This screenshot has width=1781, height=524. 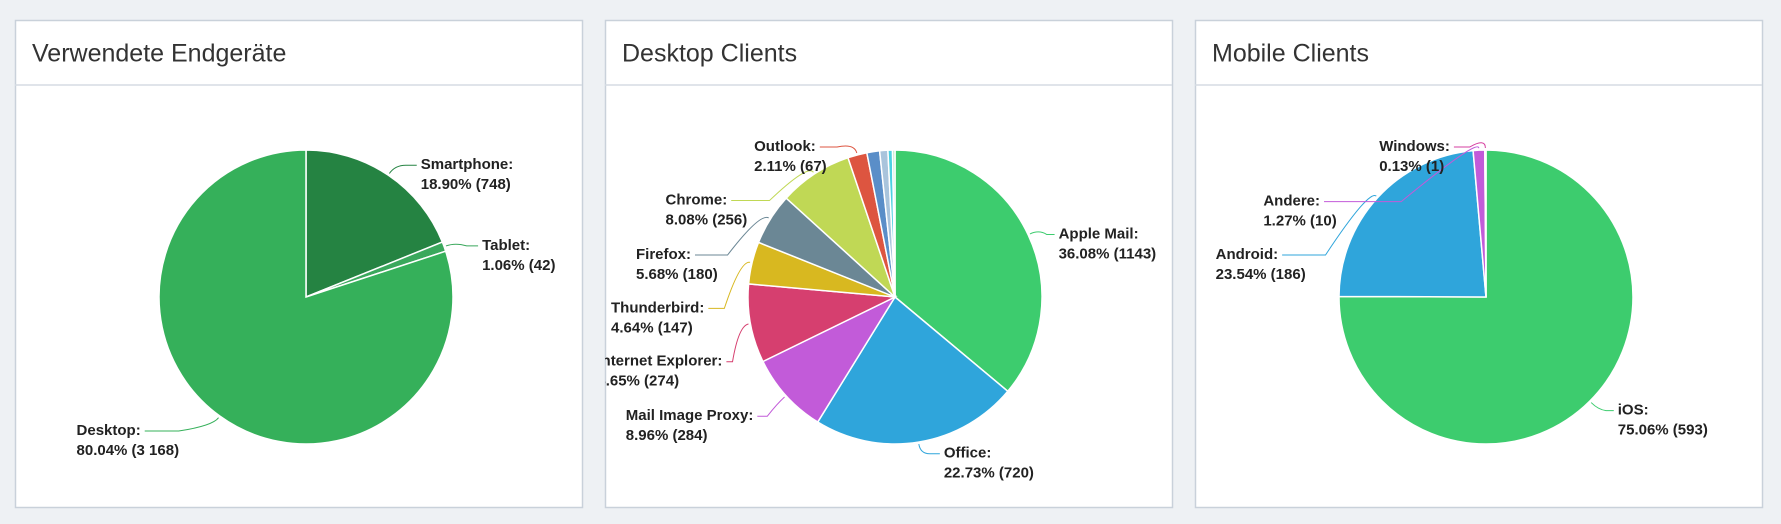 What do you see at coordinates (1299, 221) in the screenshot?
I see `slice-value-label: 1.27% (10)` at bounding box center [1299, 221].